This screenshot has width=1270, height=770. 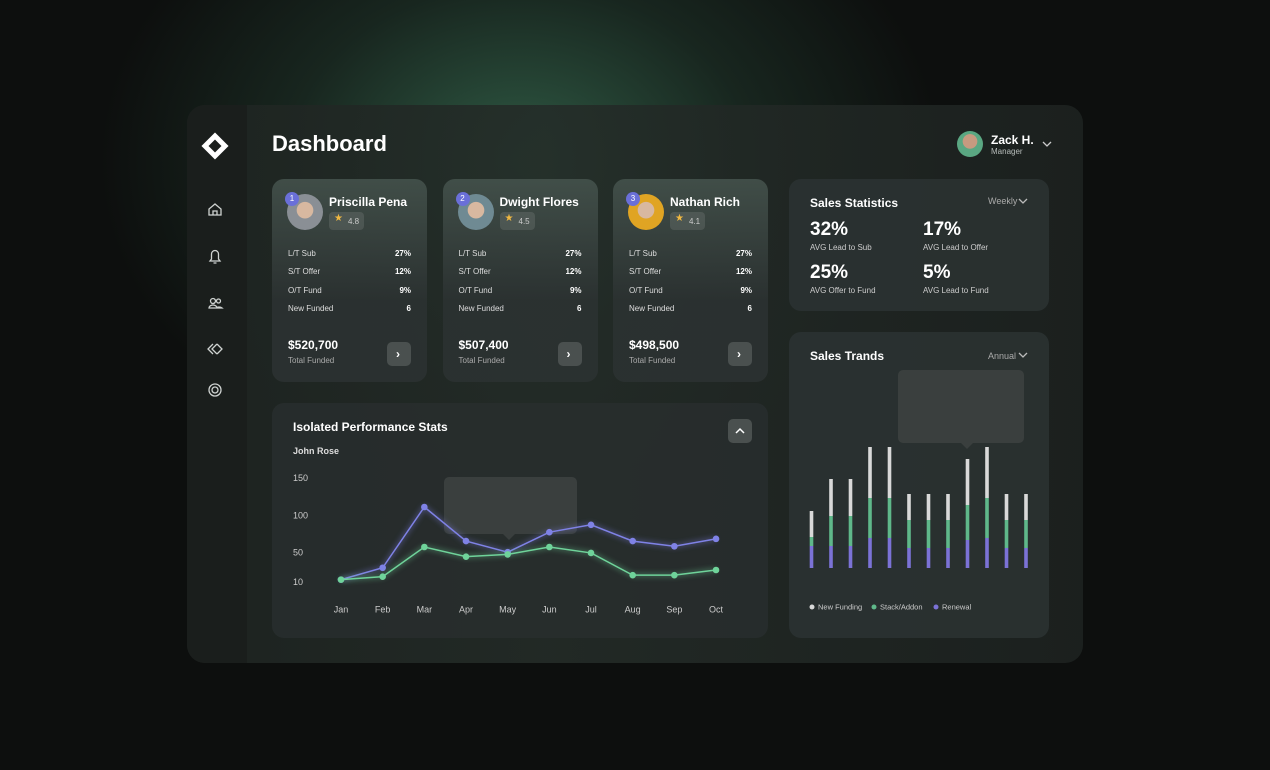 I want to click on stats-title: Sales Statistics, so click(x=854, y=203).